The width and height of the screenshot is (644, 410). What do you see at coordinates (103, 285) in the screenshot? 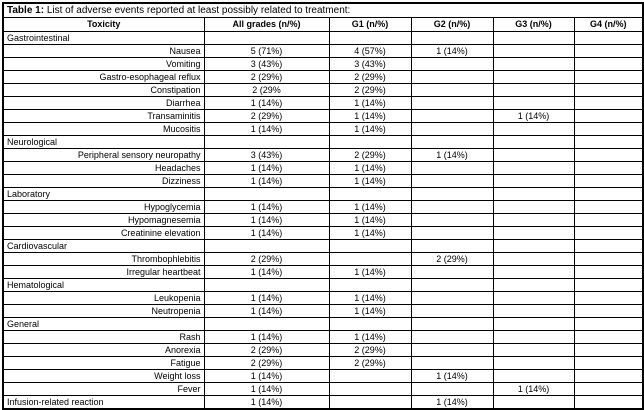
I see `section-label: Hematological` at bounding box center [103, 285].